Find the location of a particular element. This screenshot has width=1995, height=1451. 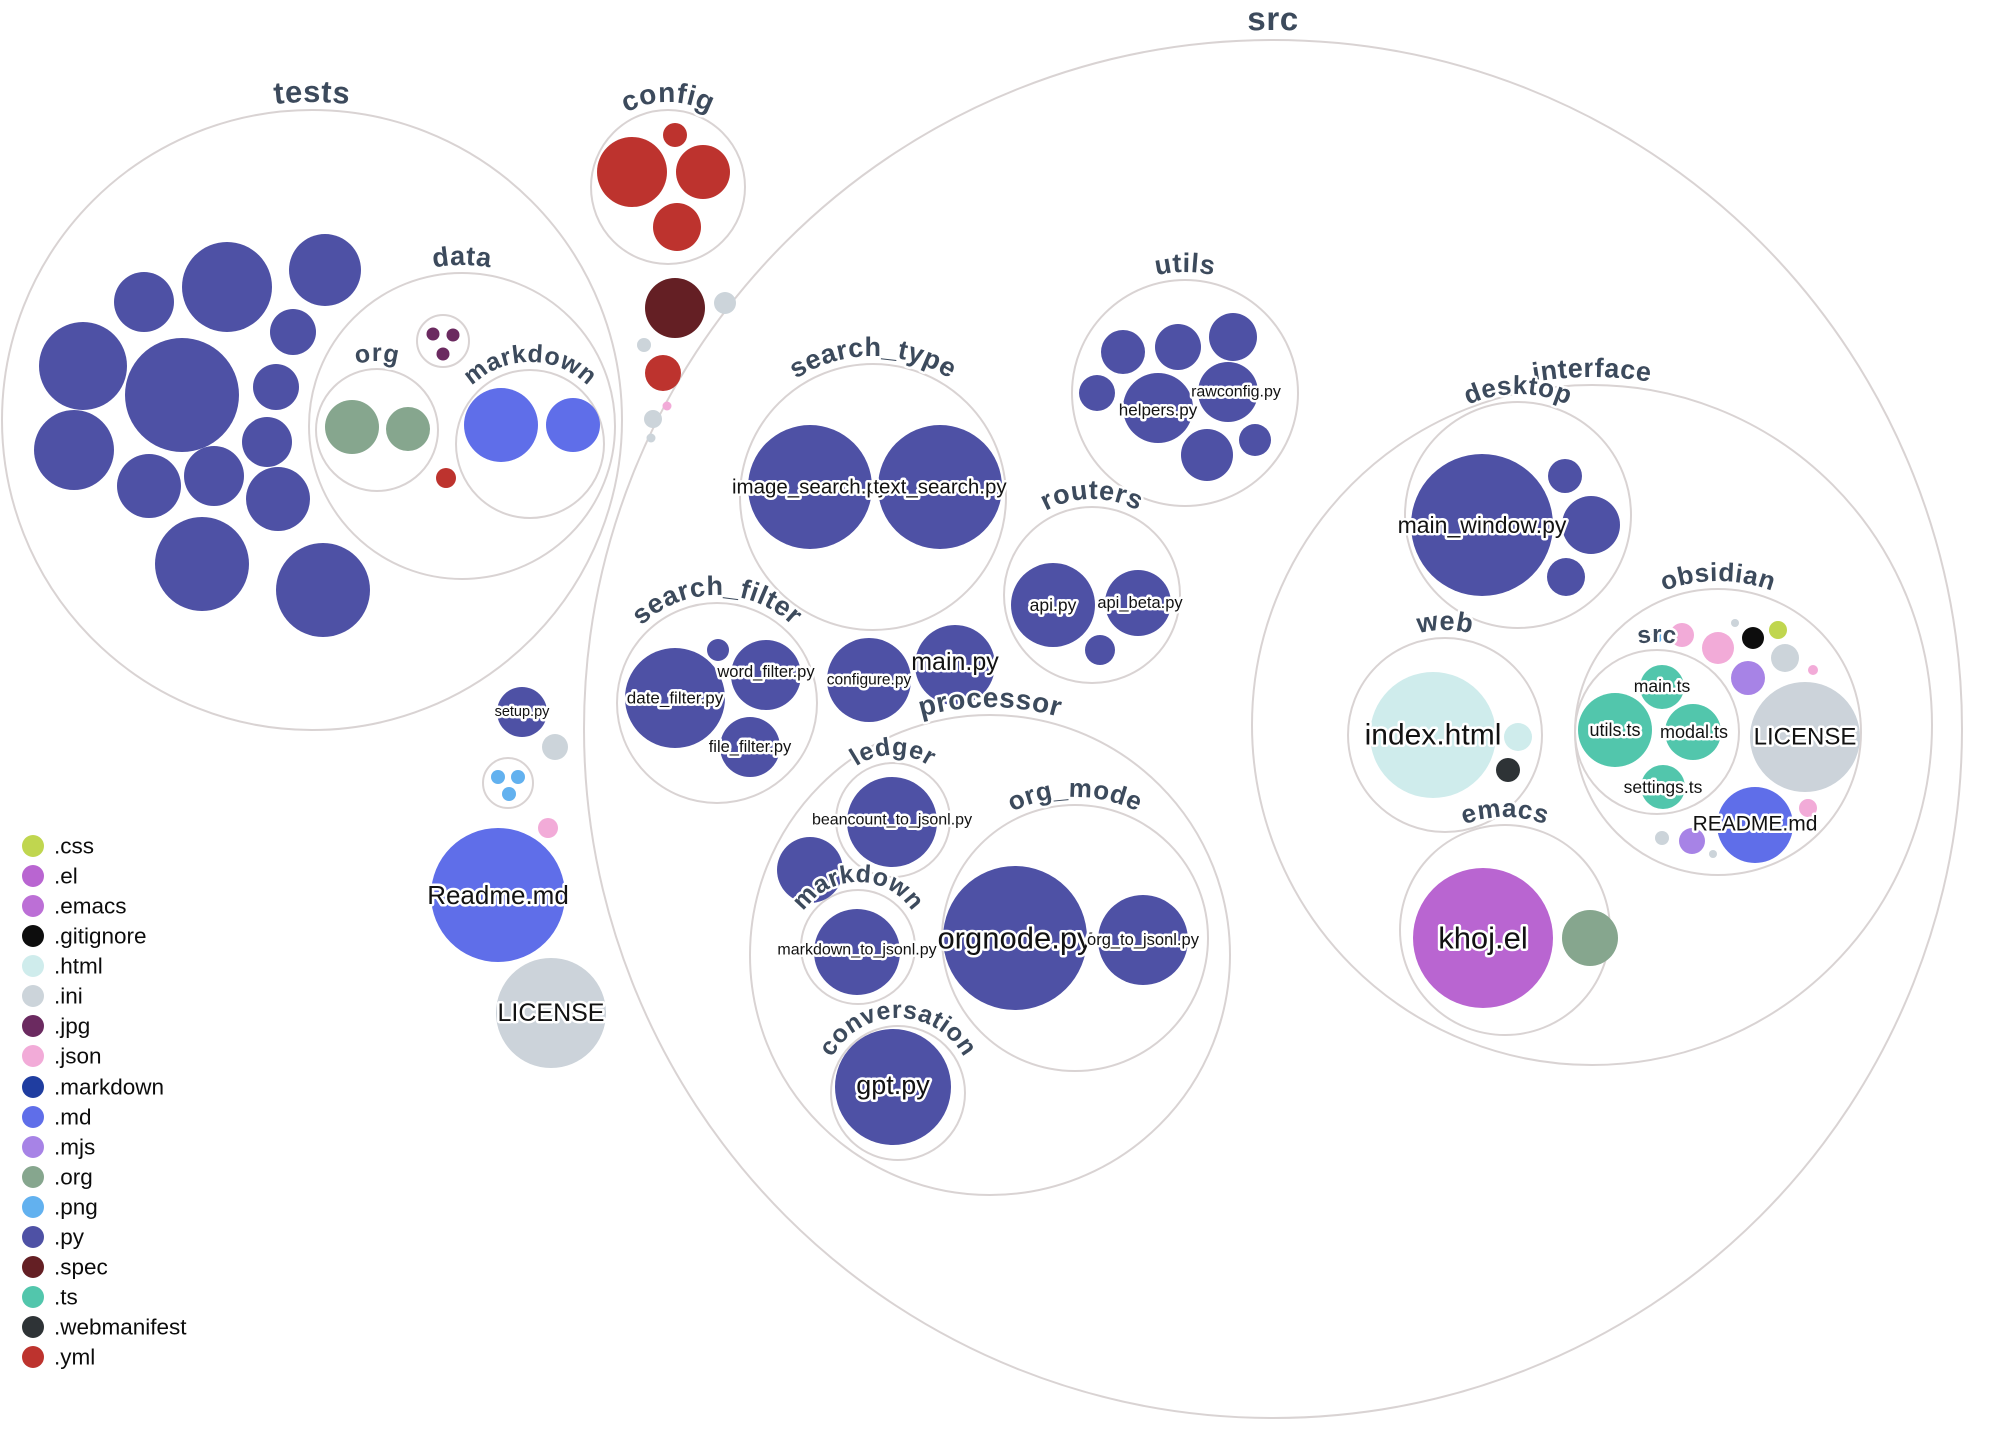

legend-swatch-json is located at coordinates (33, 1056).